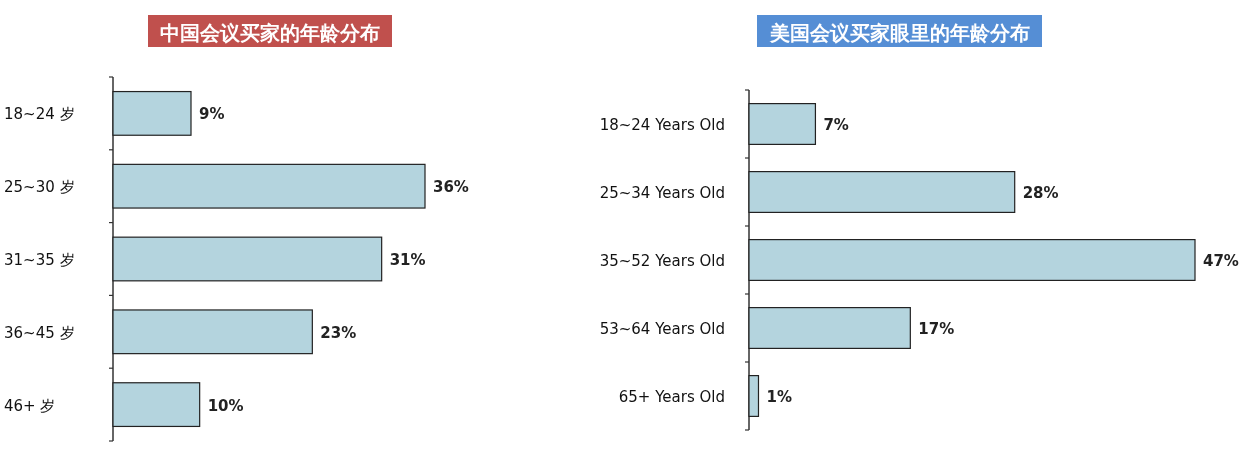 The width and height of the screenshot is (1249, 458). What do you see at coordinates (662, 193) in the screenshot?
I see `y-tick-label: 25~34 Years Old` at bounding box center [662, 193].